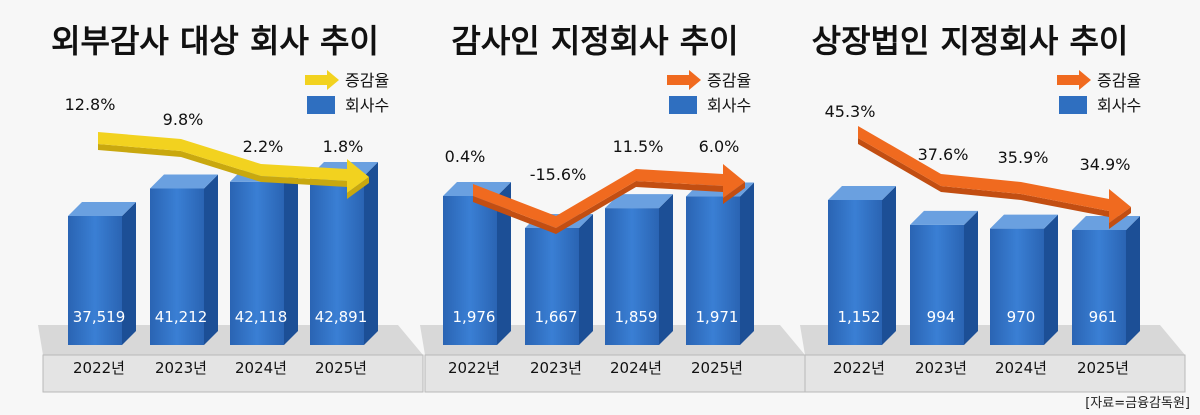  What do you see at coordinates (594, 41) in the screenshot?
I see `chart-title: 감사인 지정회사 추이` at bounding box center [594, 41].